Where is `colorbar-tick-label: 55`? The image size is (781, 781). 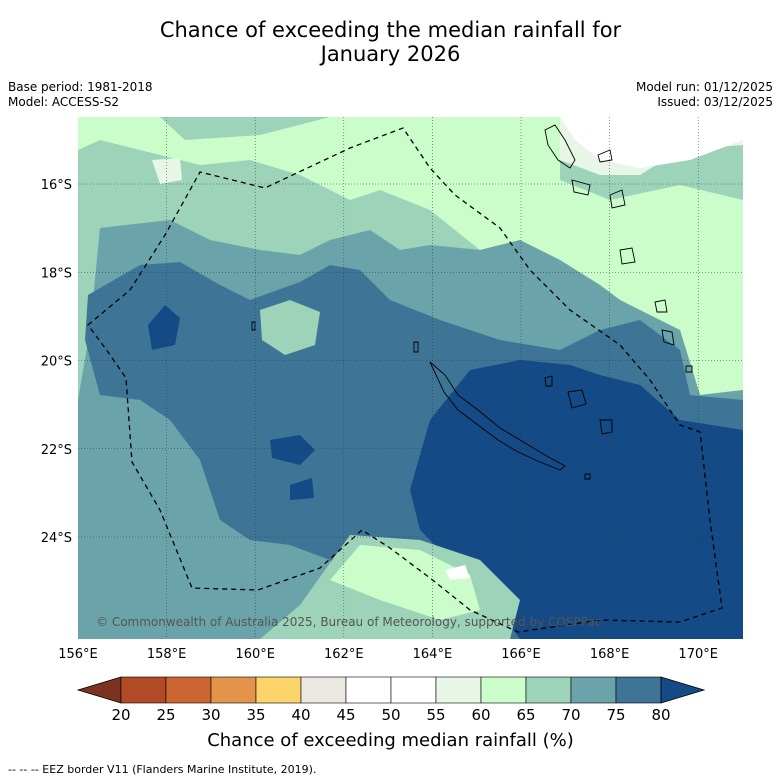
colorbar-tick-label: 55 is located at coordinates (435, 715).